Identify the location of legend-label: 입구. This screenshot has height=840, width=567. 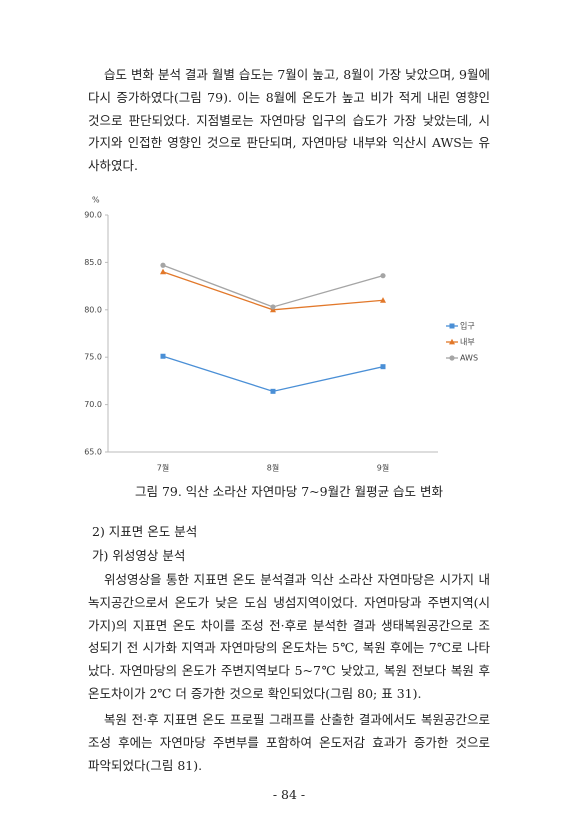
(467, 326).